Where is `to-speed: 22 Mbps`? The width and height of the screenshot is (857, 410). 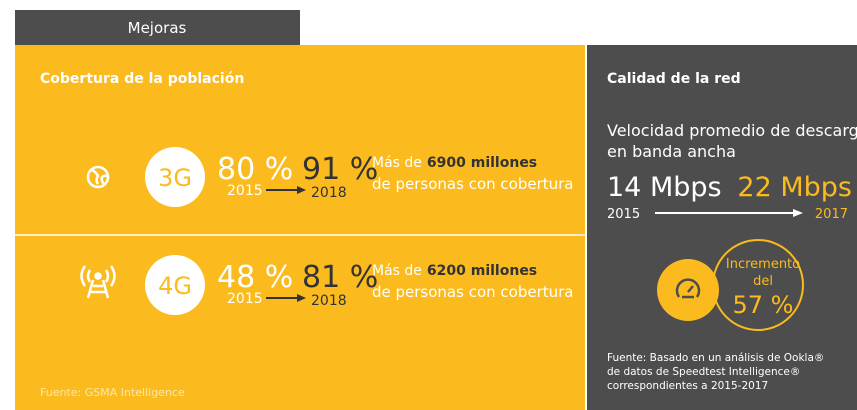 to-speed: 22 Mbps is located at coordinates (794, 187).